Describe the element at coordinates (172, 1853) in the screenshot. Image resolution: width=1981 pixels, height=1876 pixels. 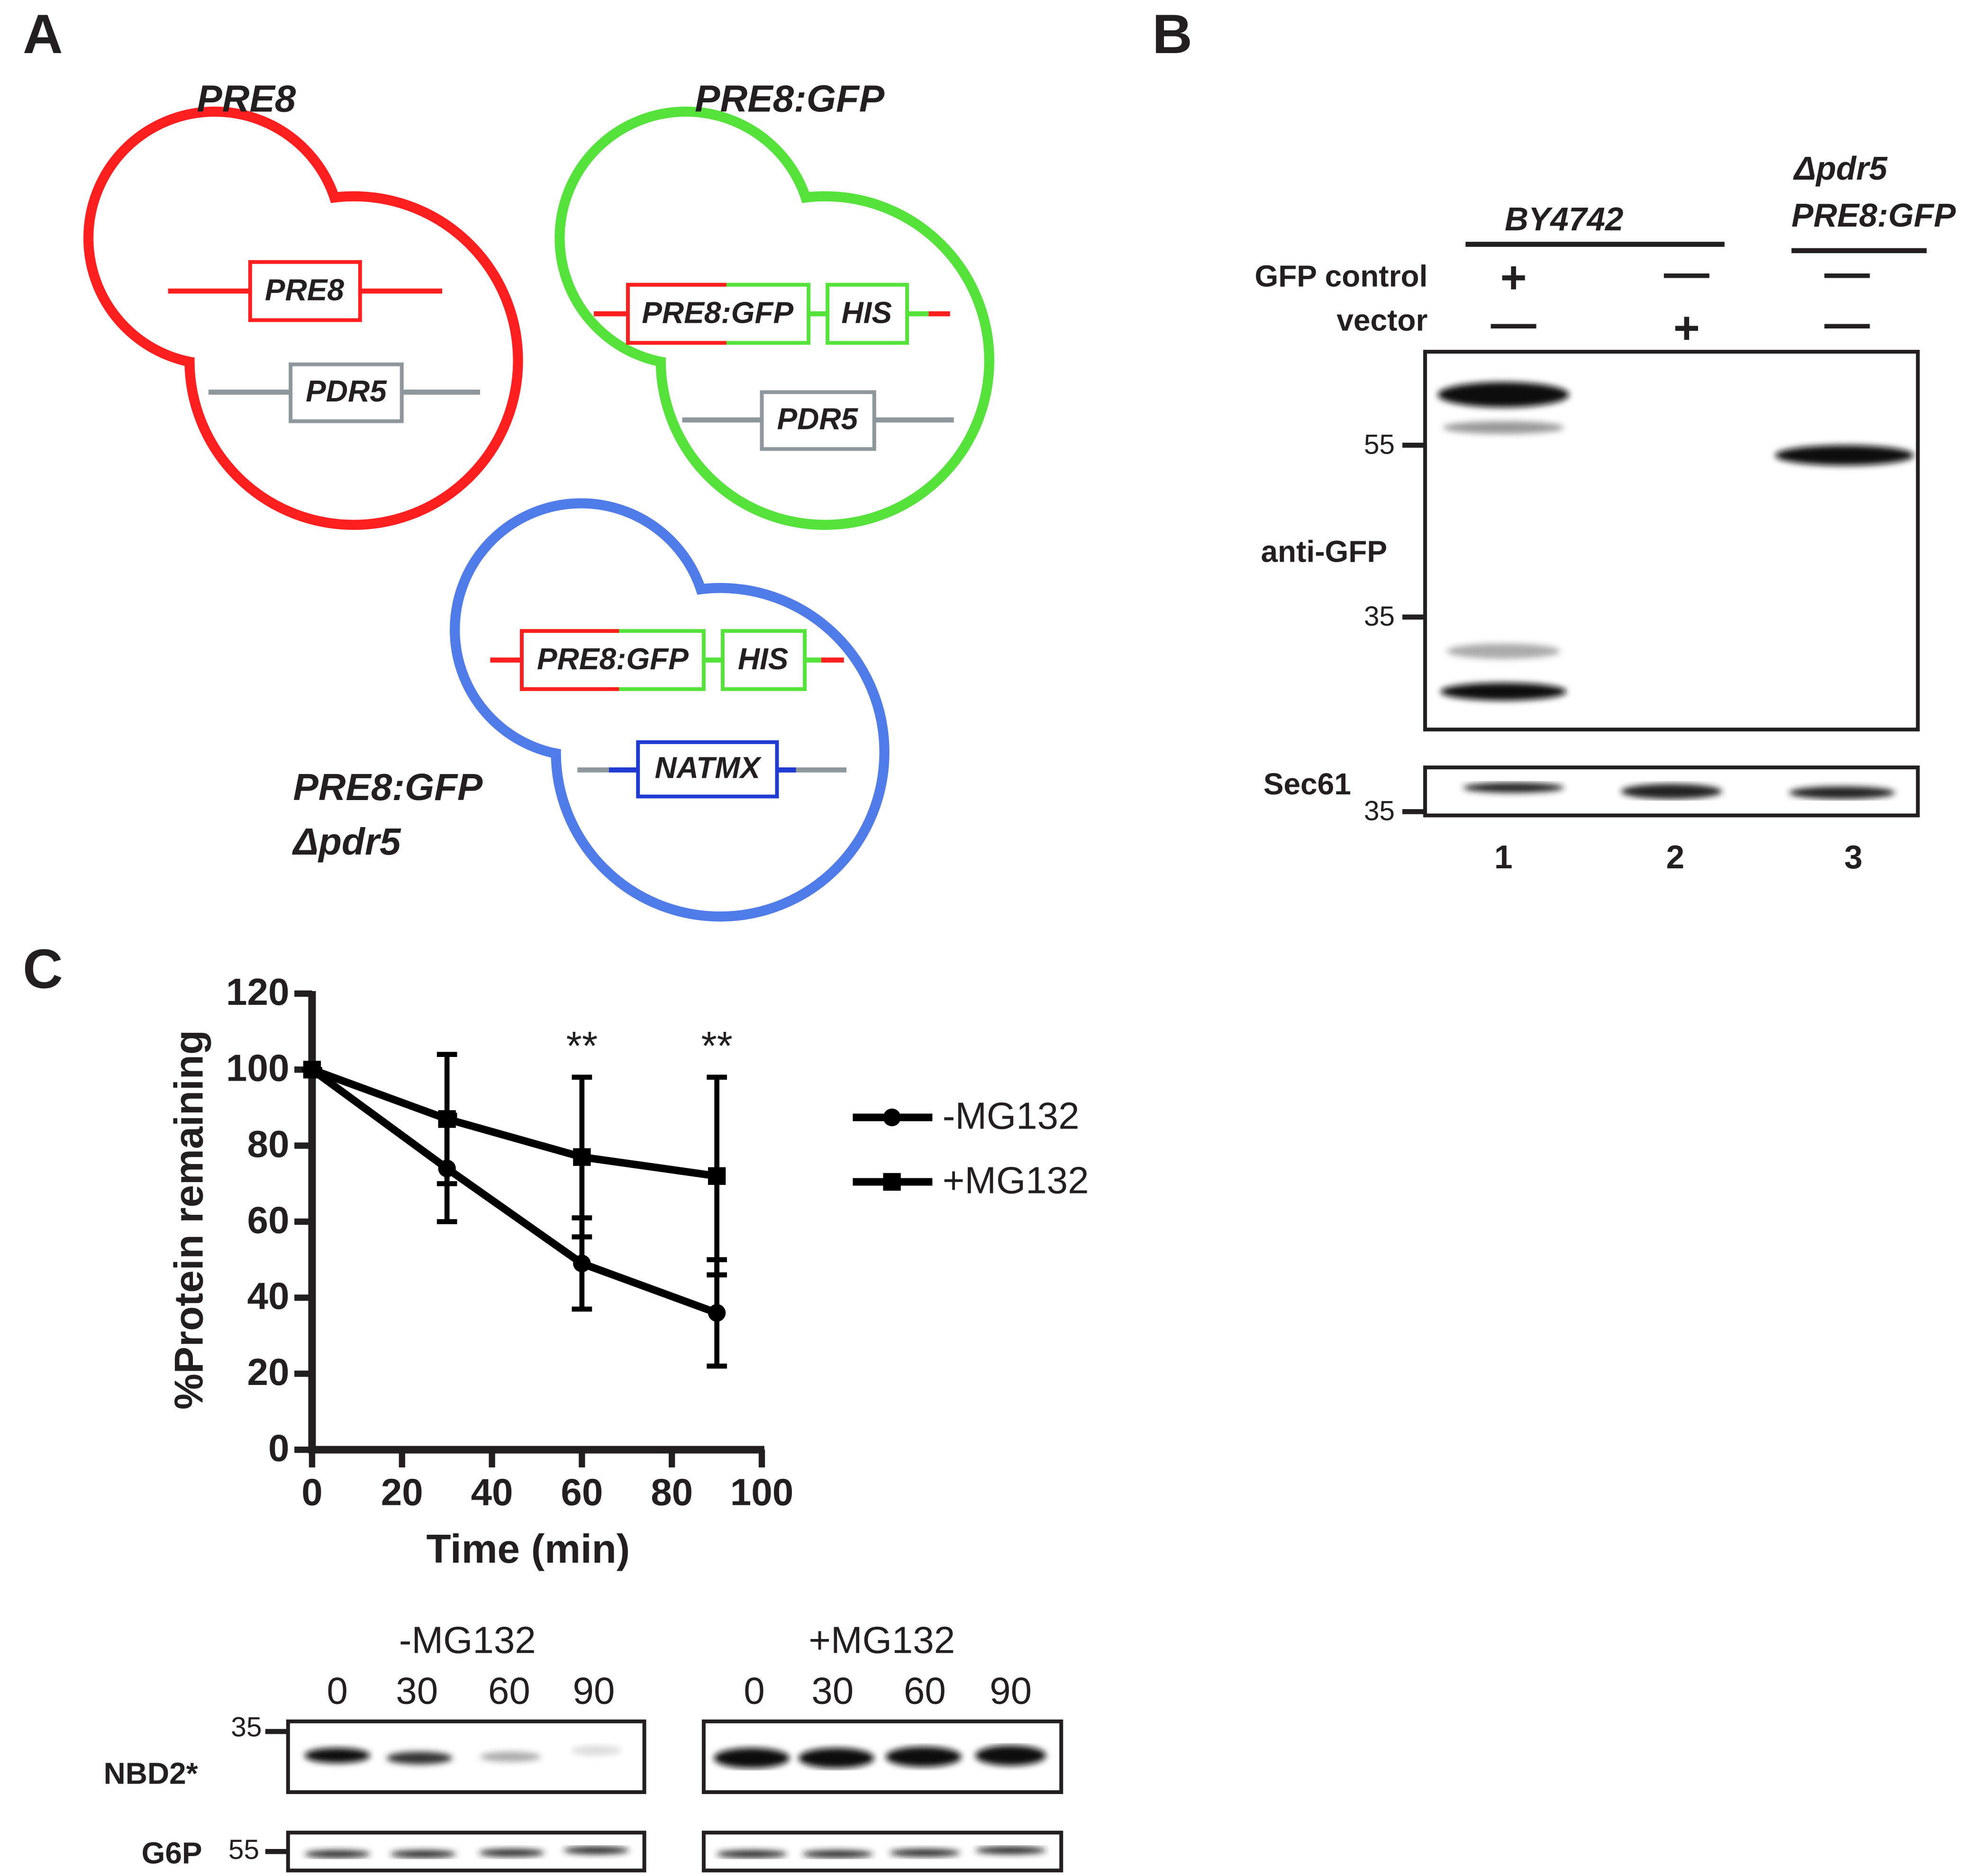
I see `row-label: G6P` at that location.